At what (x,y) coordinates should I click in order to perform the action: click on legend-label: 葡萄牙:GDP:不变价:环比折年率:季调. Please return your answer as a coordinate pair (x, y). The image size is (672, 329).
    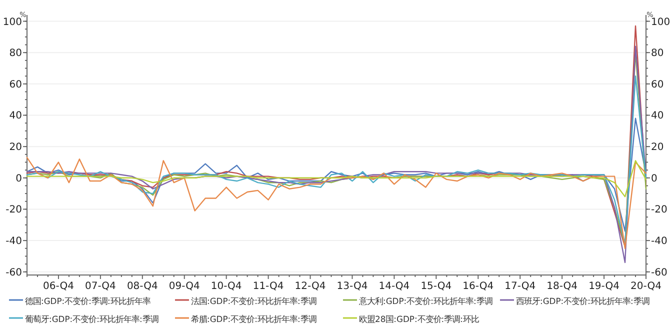
    Looking at the image, I should click on (91, 319).